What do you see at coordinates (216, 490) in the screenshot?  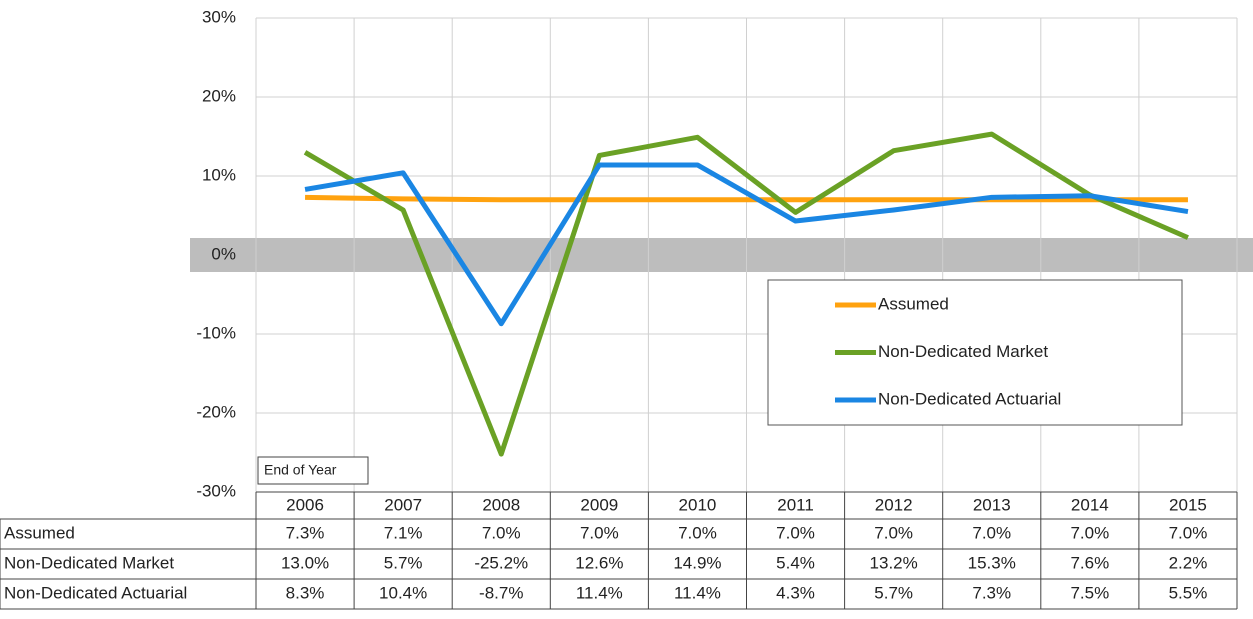 I see `y-tick-label: -30%` at bounding box center [216, 490].